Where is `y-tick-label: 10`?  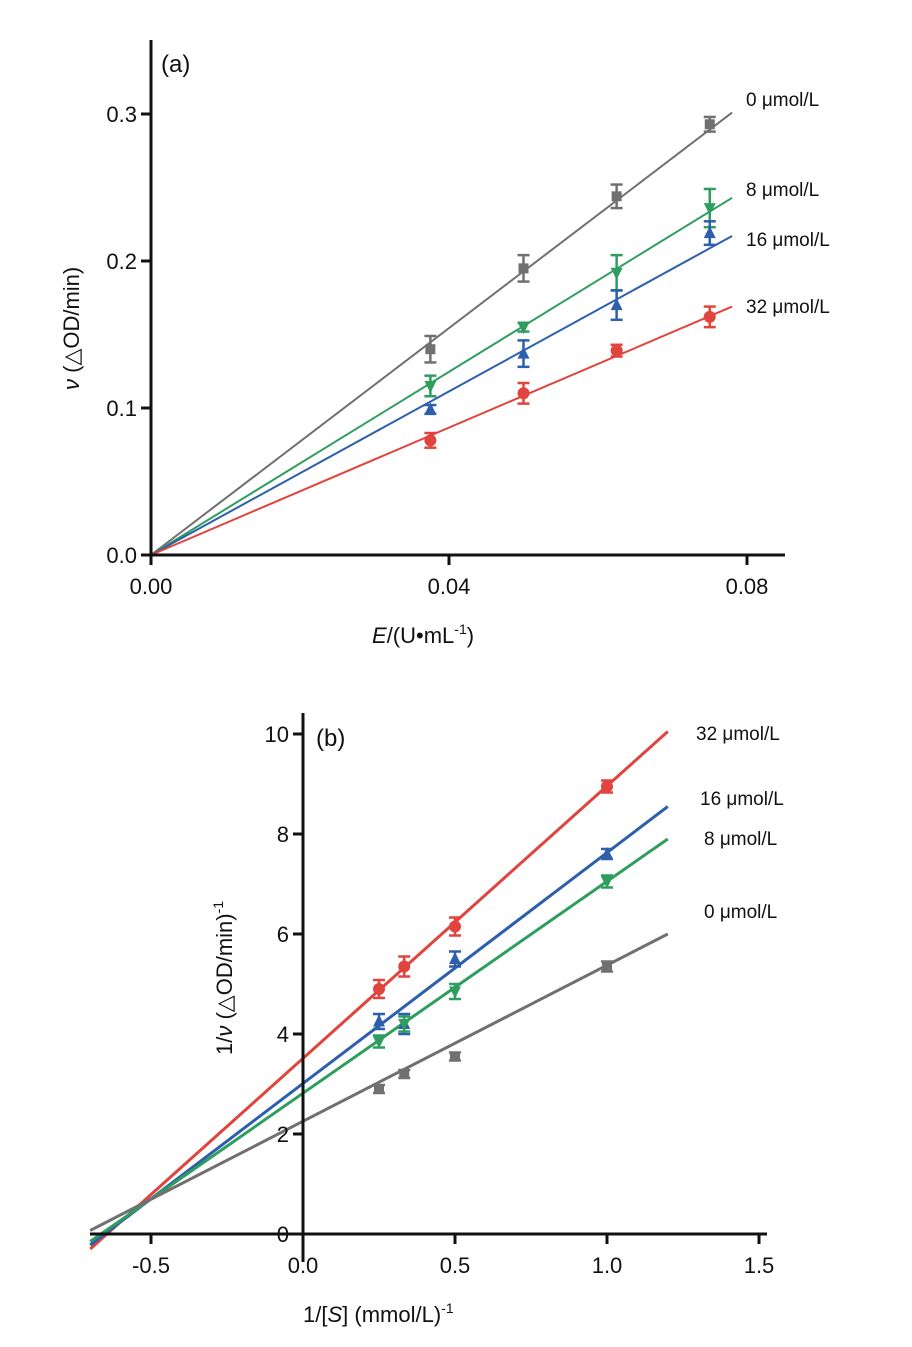 y-tick-label: 10 is located at coordinates (277, 734).